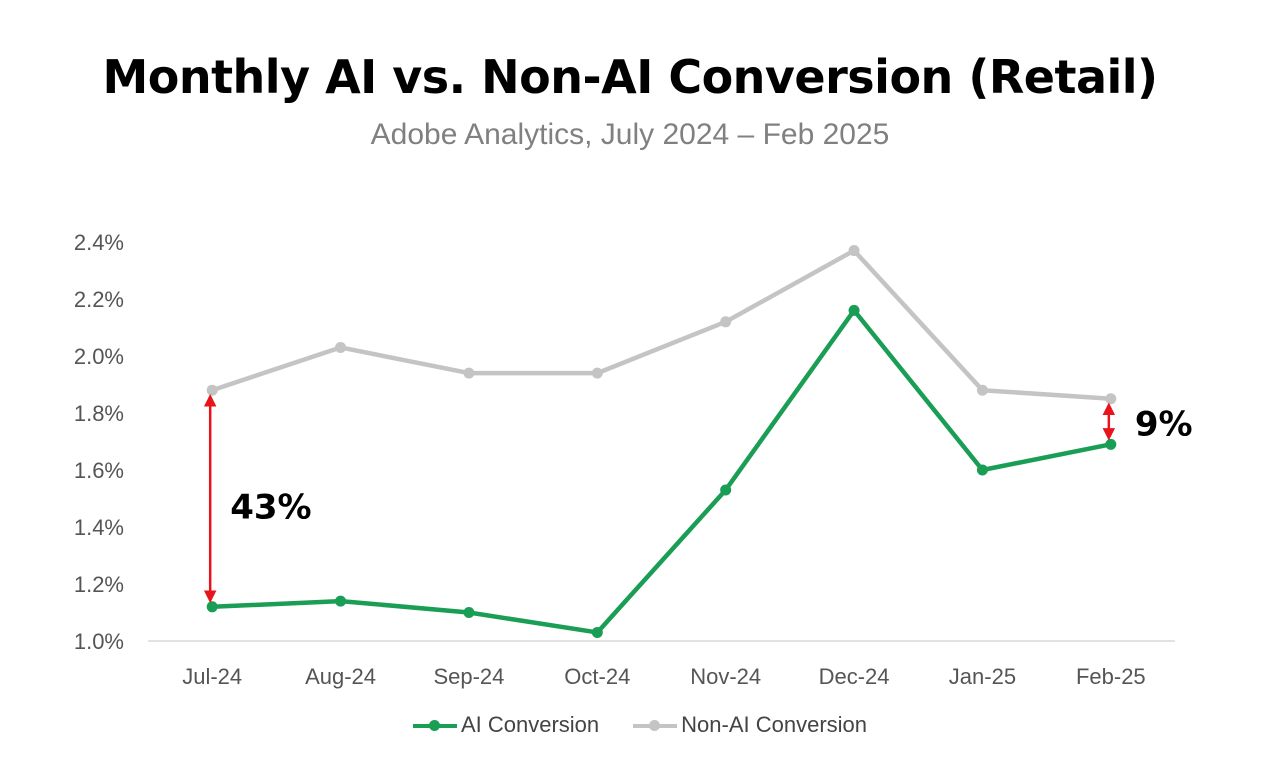 The width and height of the screenshot is (1280, 782). I want to click on chart-subtitle: Adobe Analytics, July 2024 – Feb 2025, so click(630, 134).